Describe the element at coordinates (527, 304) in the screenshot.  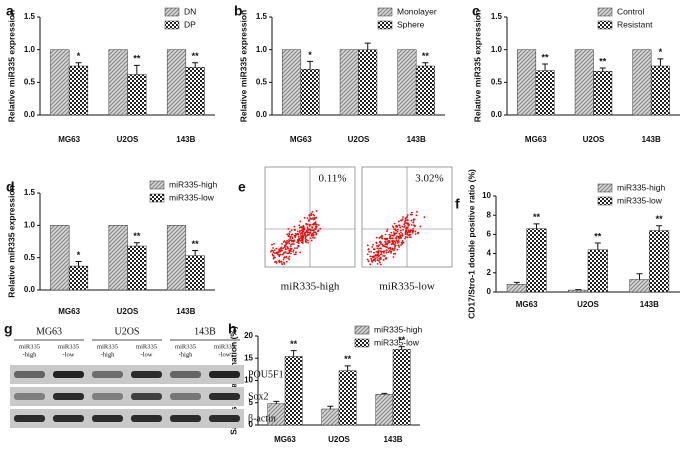
I see `x-tick-label: MG63` at that location.